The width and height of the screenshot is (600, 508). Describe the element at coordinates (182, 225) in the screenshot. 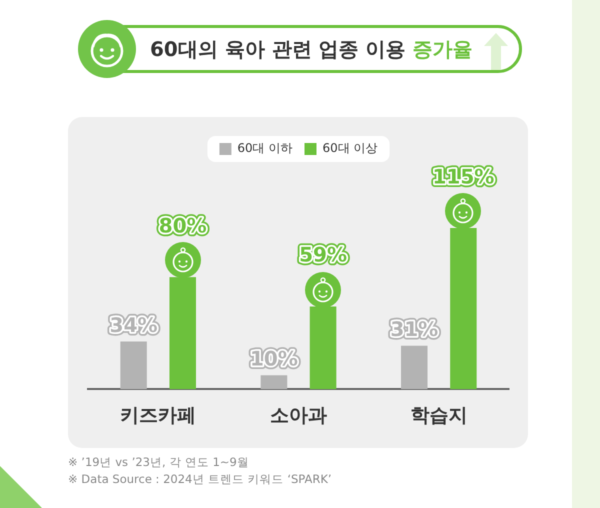

I see `data-label: 80%` at that location.